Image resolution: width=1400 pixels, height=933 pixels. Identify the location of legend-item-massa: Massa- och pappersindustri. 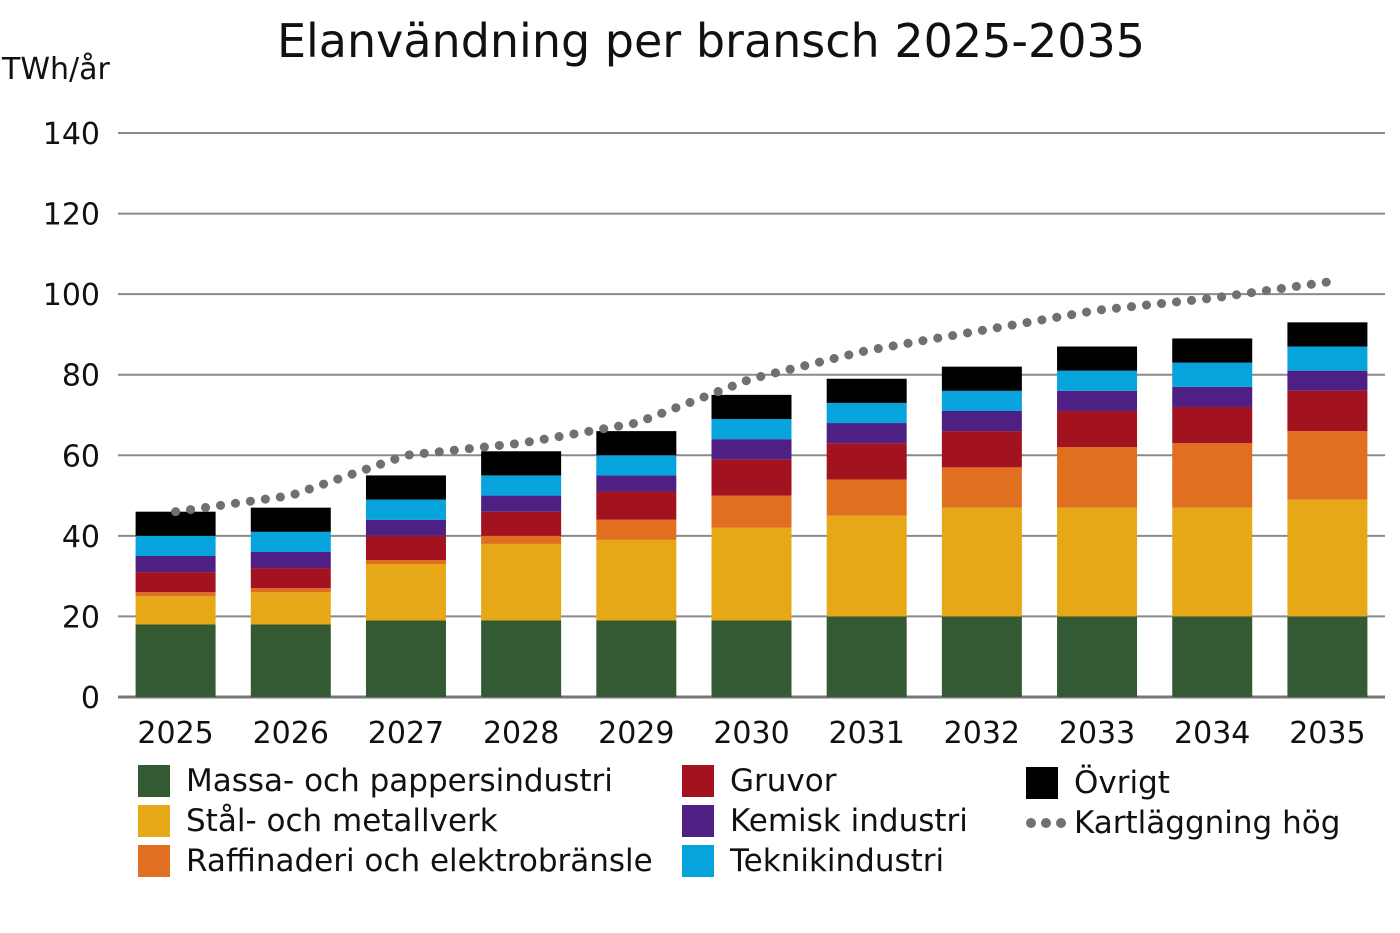
(375, 781).